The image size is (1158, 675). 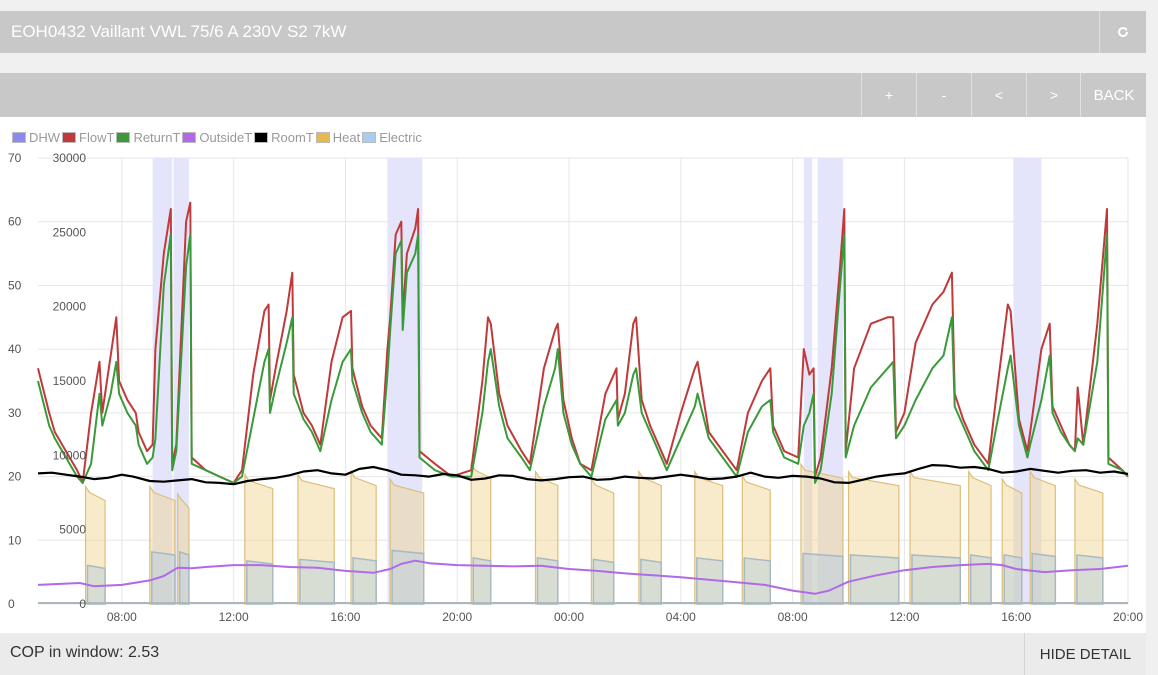 I want to click on legend-label: FlowT, so click(x=97, y=137).